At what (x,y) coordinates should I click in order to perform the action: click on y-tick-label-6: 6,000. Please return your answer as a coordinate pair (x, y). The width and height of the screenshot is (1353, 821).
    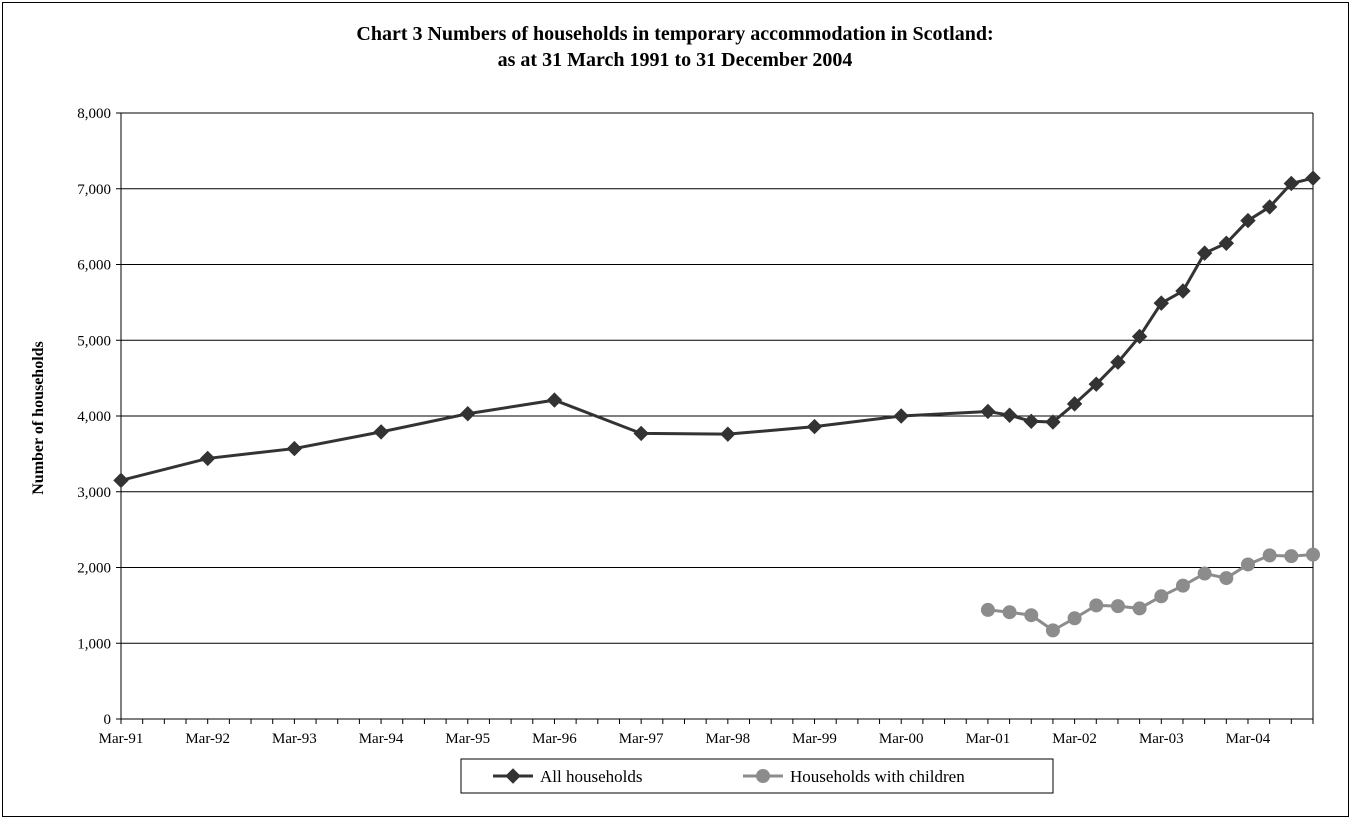
    Looking at the image, I should click on (94, 266).